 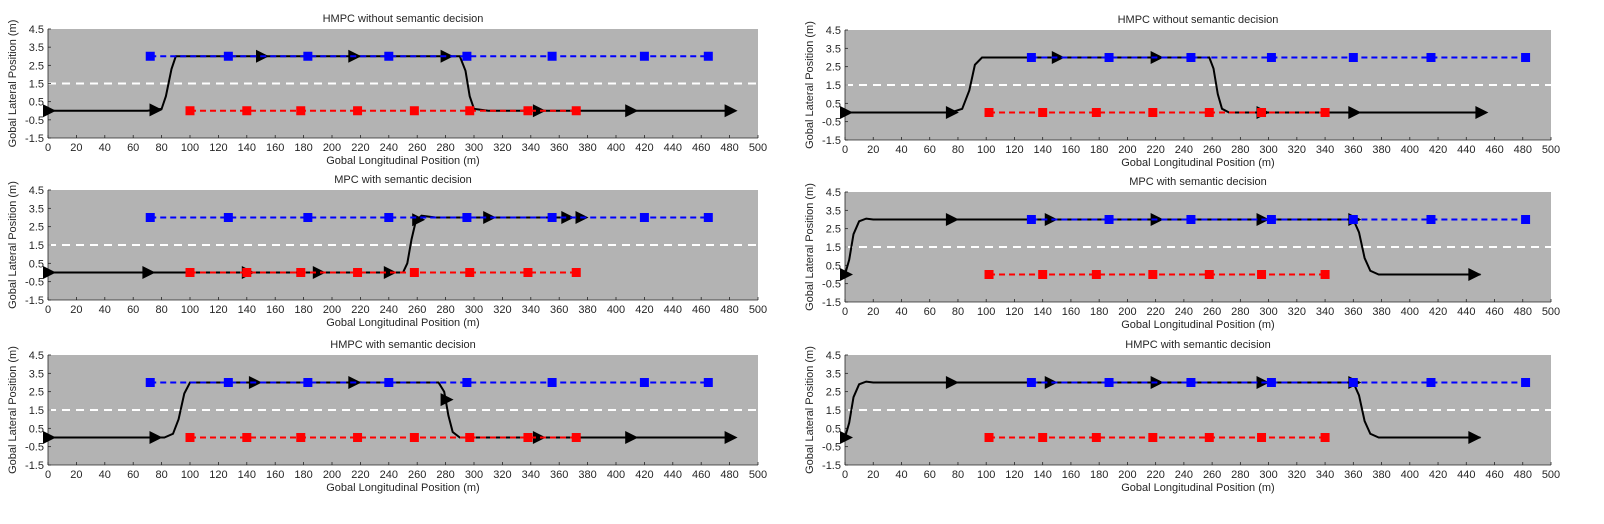 I want to click on x-tick-label: 360, so click(x=1353, y=475).